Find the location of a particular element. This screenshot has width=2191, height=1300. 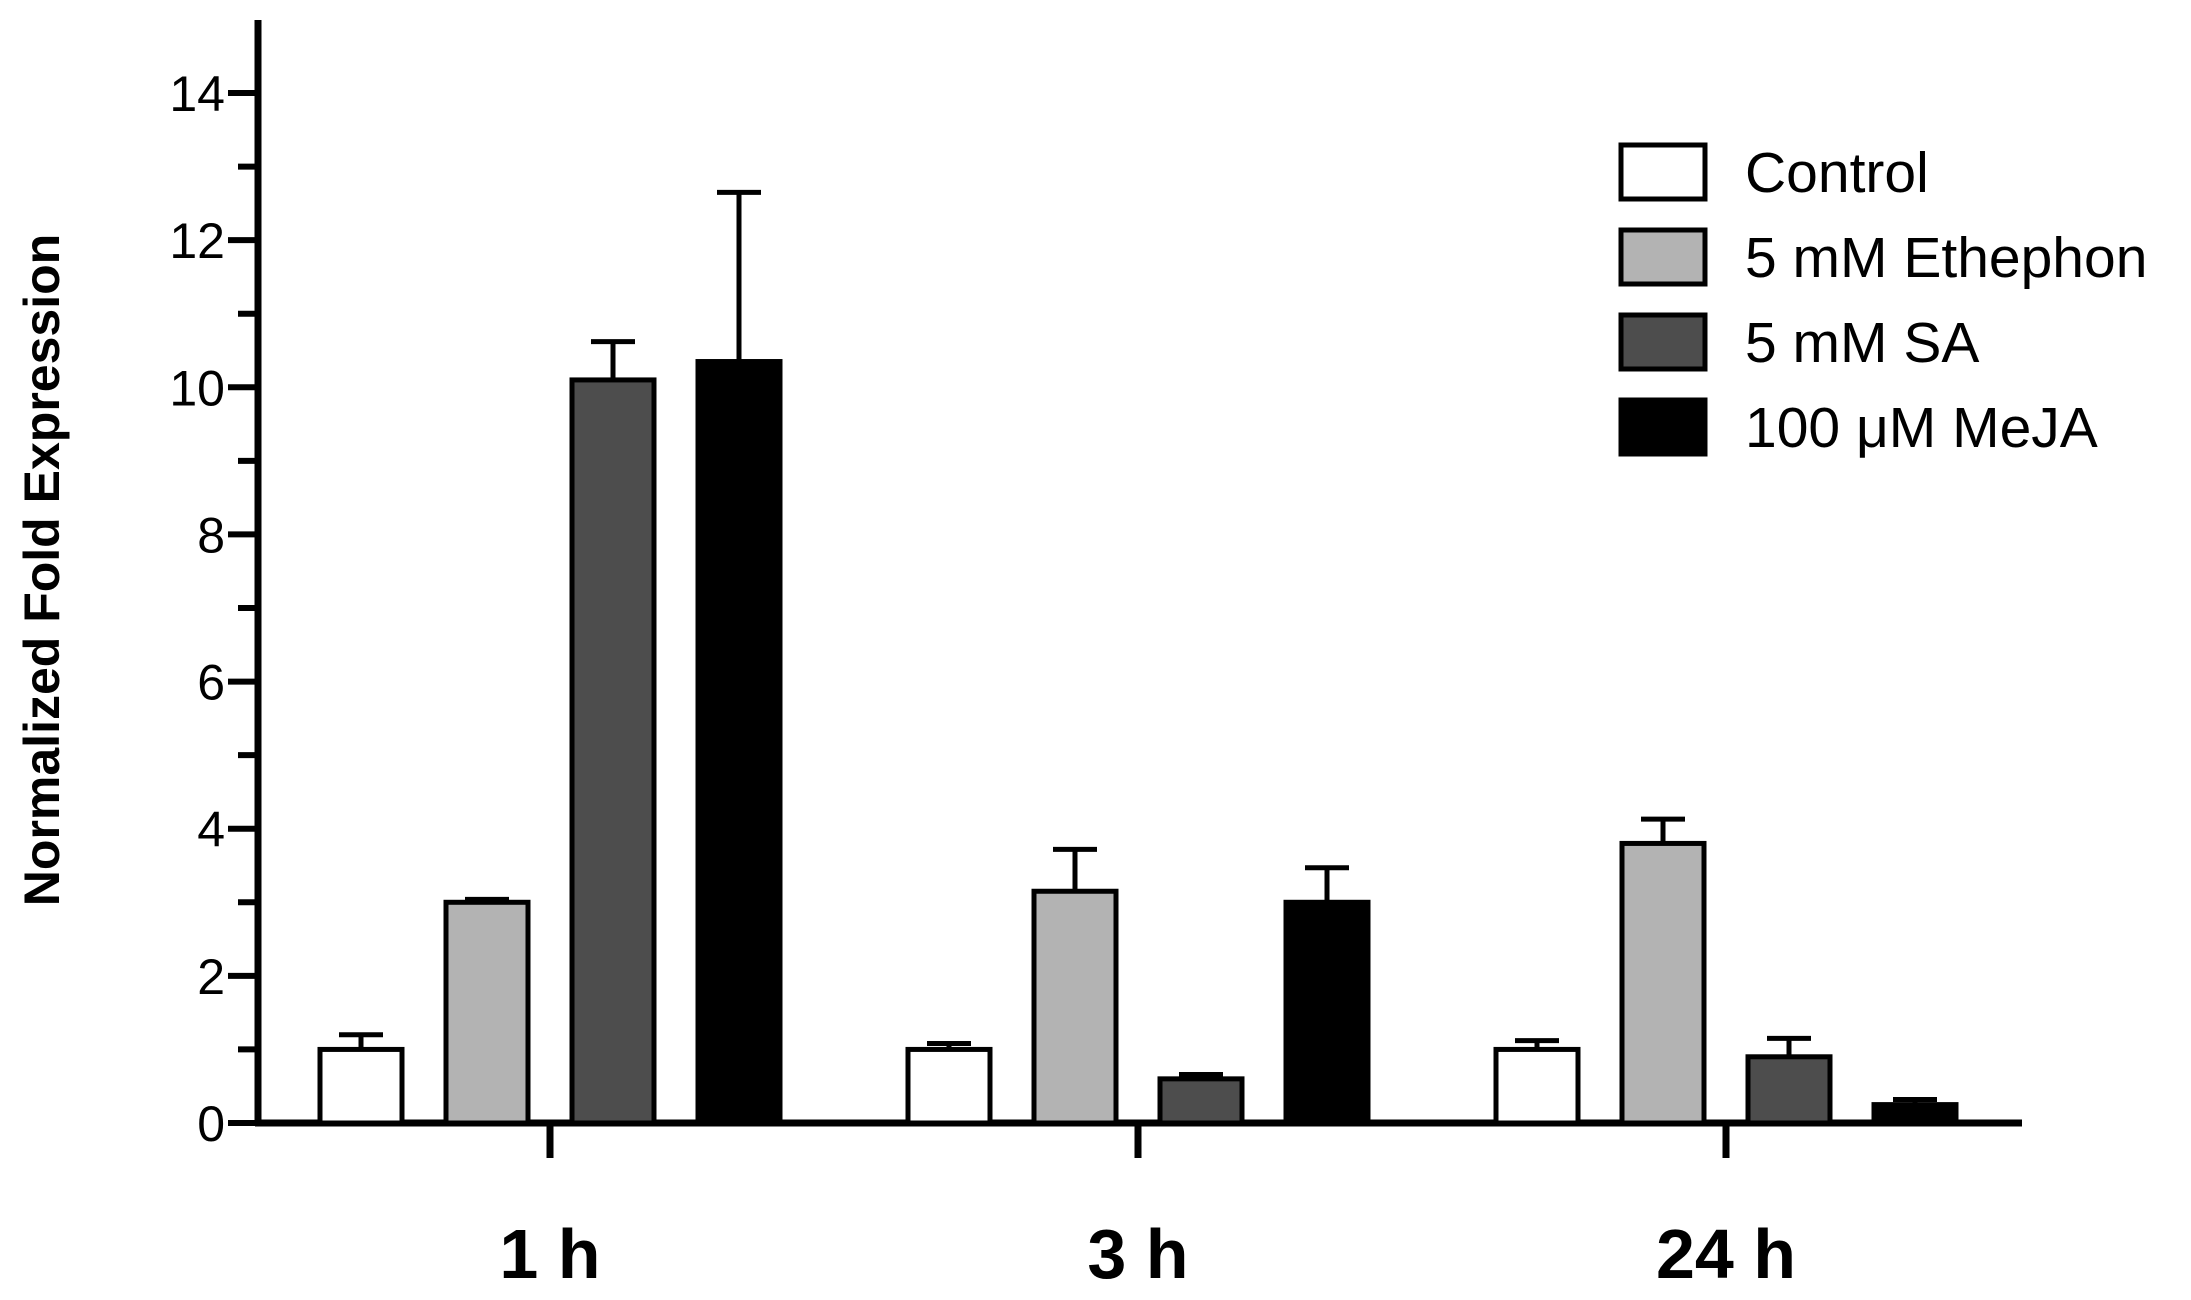

y-tick-label: 6 is located at coordinates (211, 683).